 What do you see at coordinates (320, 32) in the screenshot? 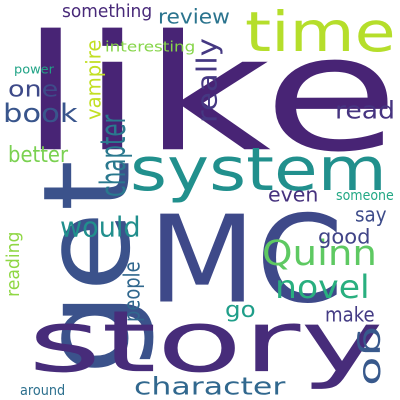
I see `word-time: time` at bounding box center [320, 32].